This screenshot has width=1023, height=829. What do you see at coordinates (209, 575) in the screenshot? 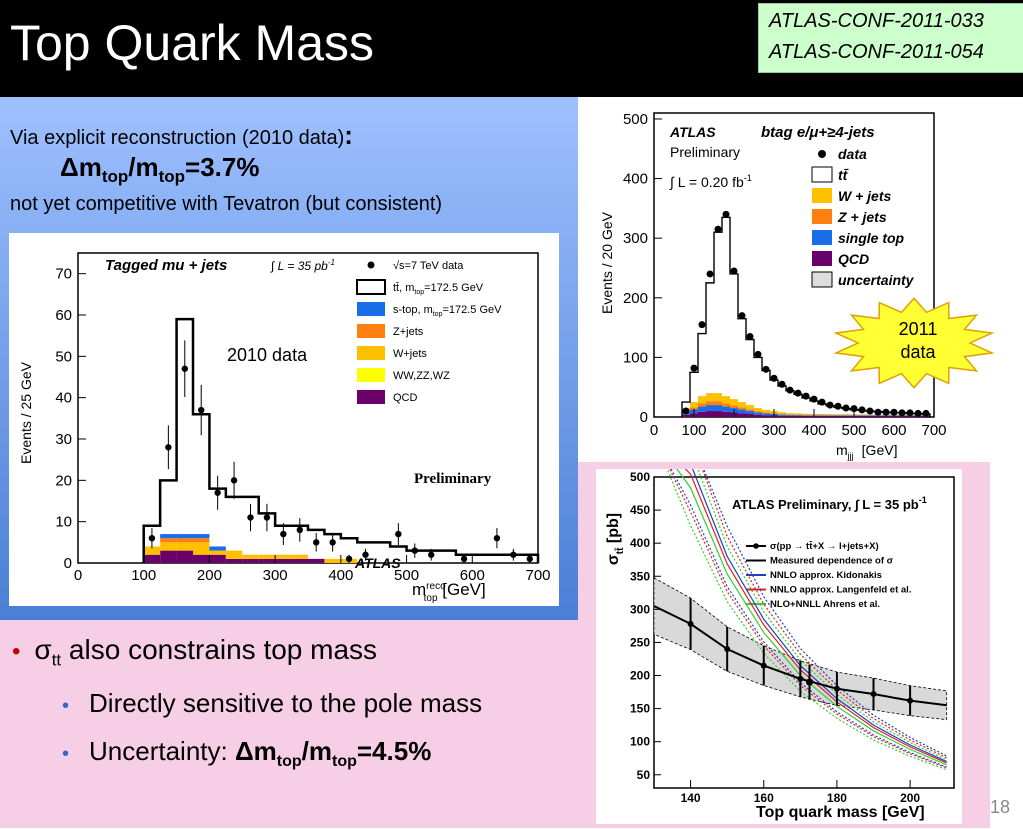
I see `left-xtick-label: 200` at bounding box center [209, 575].